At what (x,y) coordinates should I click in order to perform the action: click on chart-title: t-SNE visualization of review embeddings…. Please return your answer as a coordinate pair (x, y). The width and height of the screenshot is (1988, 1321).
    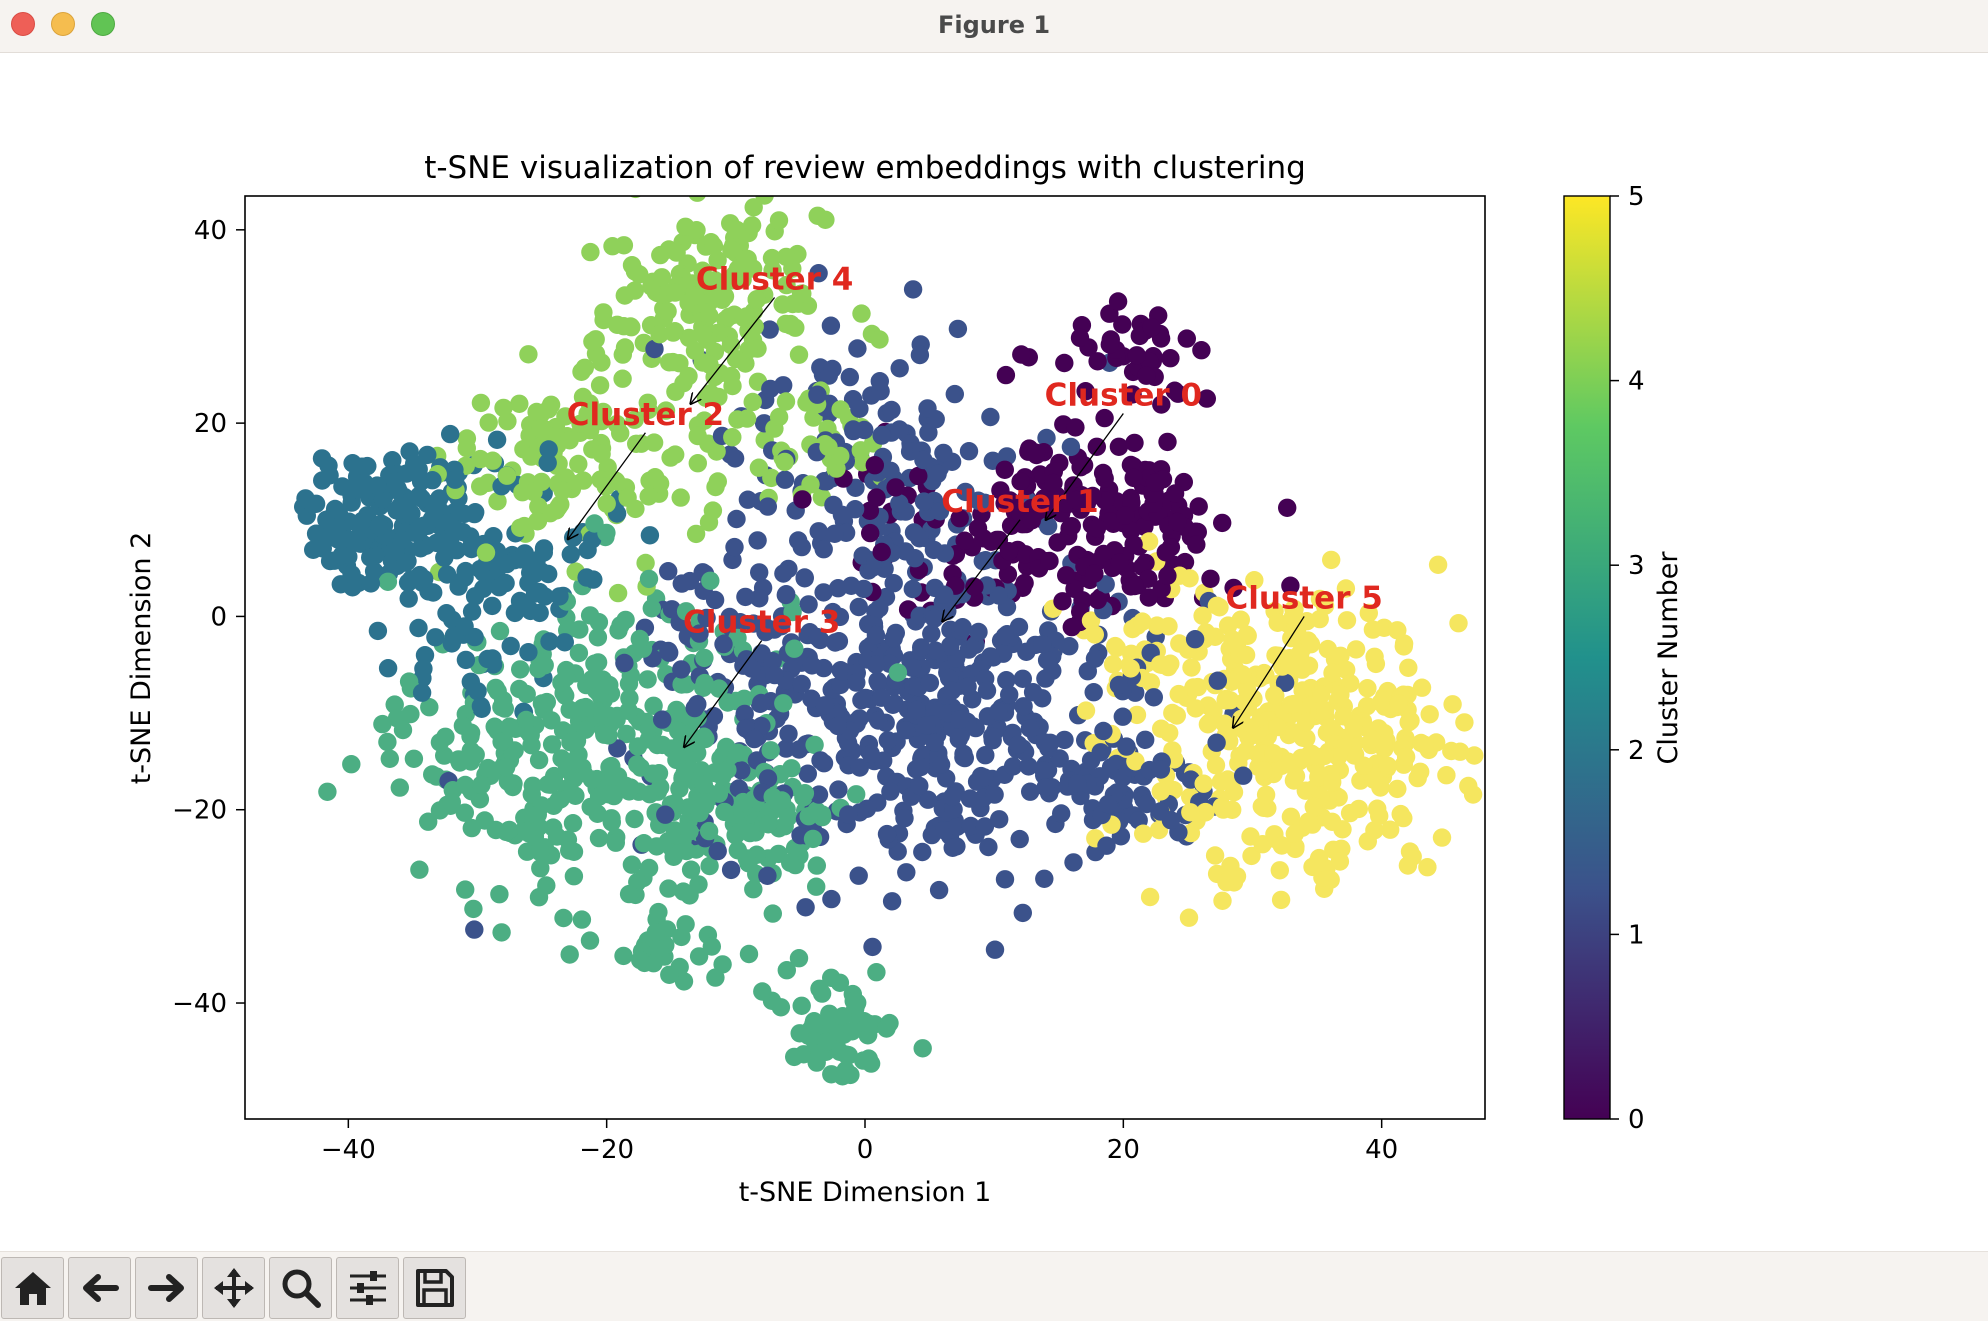
    Looking at the image, I should click on (865, 168).